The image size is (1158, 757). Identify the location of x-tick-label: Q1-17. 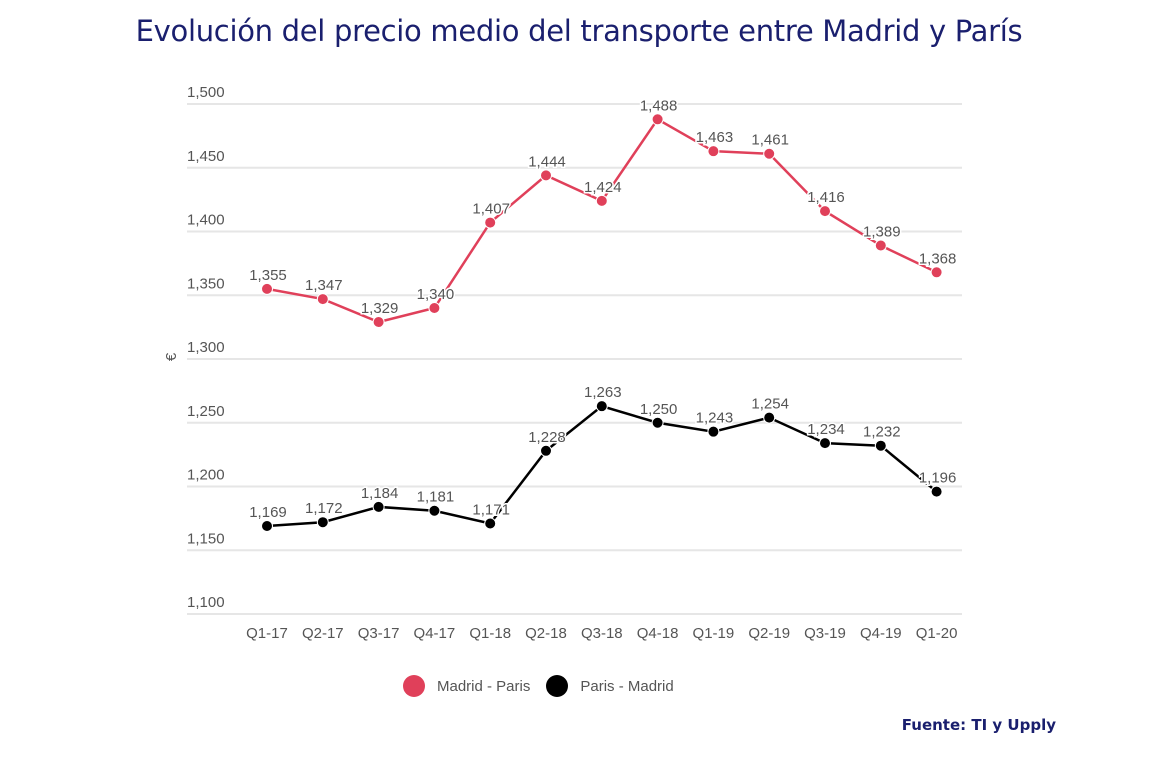
(267, 633).